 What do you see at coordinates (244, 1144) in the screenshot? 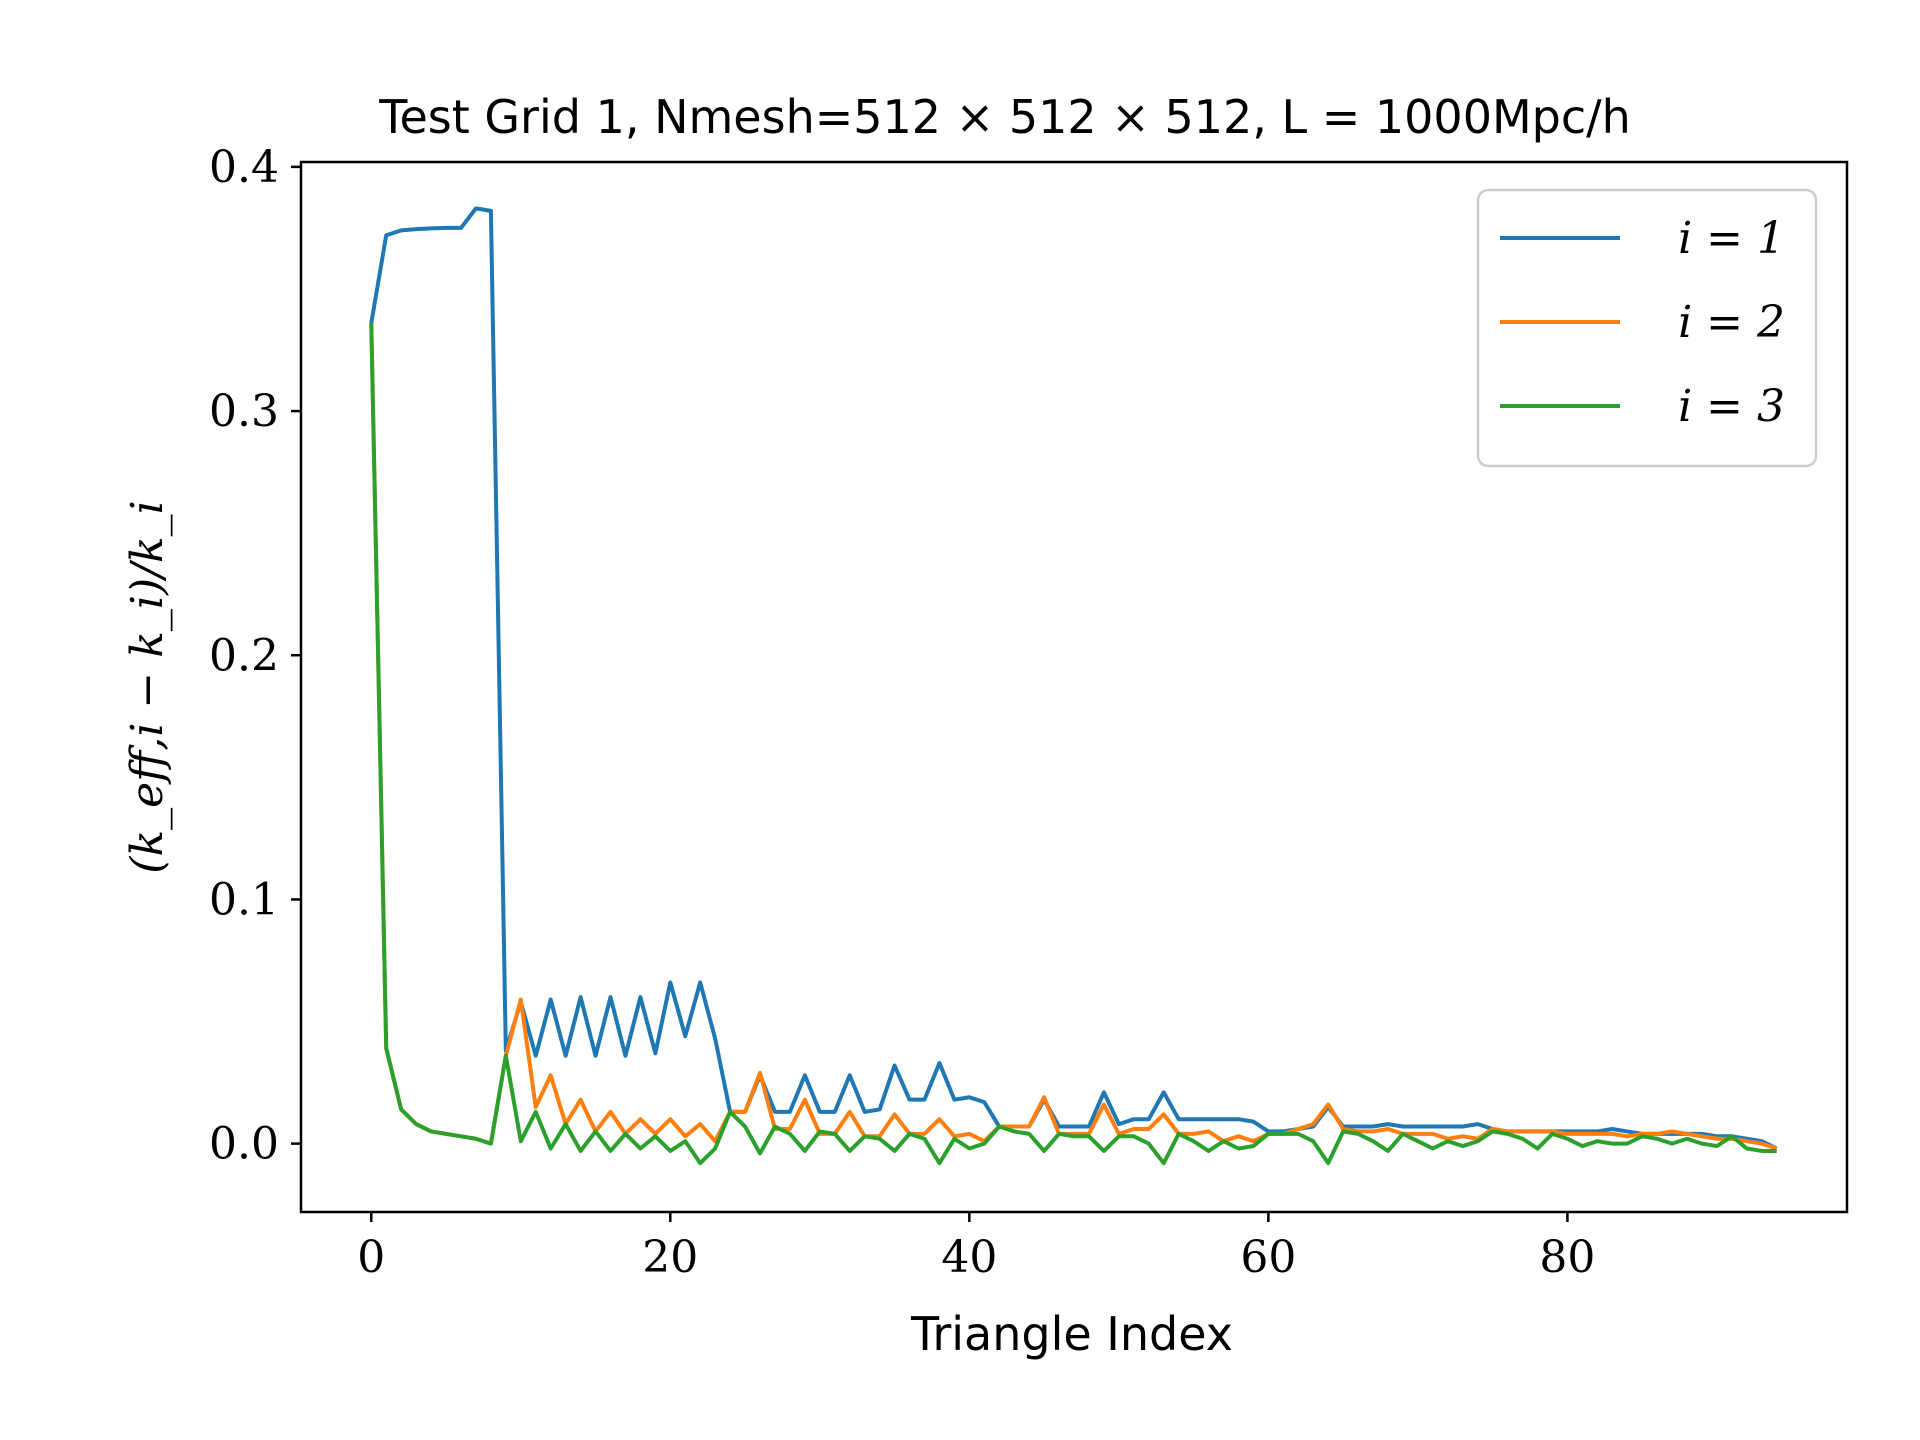
I see `y-tick-label: 0.0` at bounding box center [244, 1144].